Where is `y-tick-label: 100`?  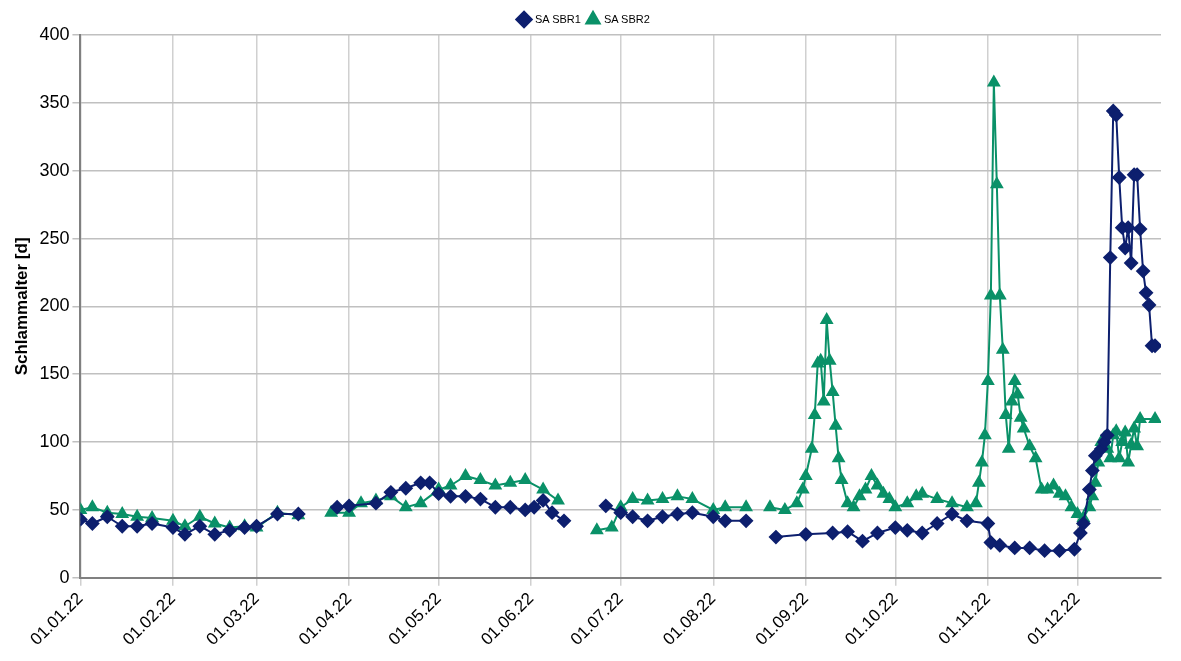
y-tick-label: 100 is located at coordinates (54, 441).